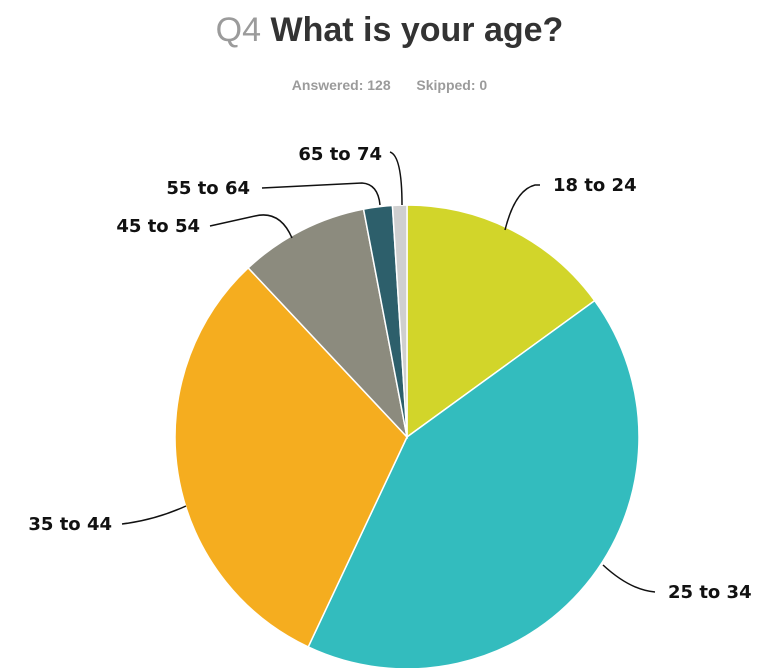 The height and width of the screenshot is (668, 779). What do you see at coordinates (70, 524) in the screenshot?
I see `slice-label-35-to-44: 35 to 44` at bounding box center [70, 524].